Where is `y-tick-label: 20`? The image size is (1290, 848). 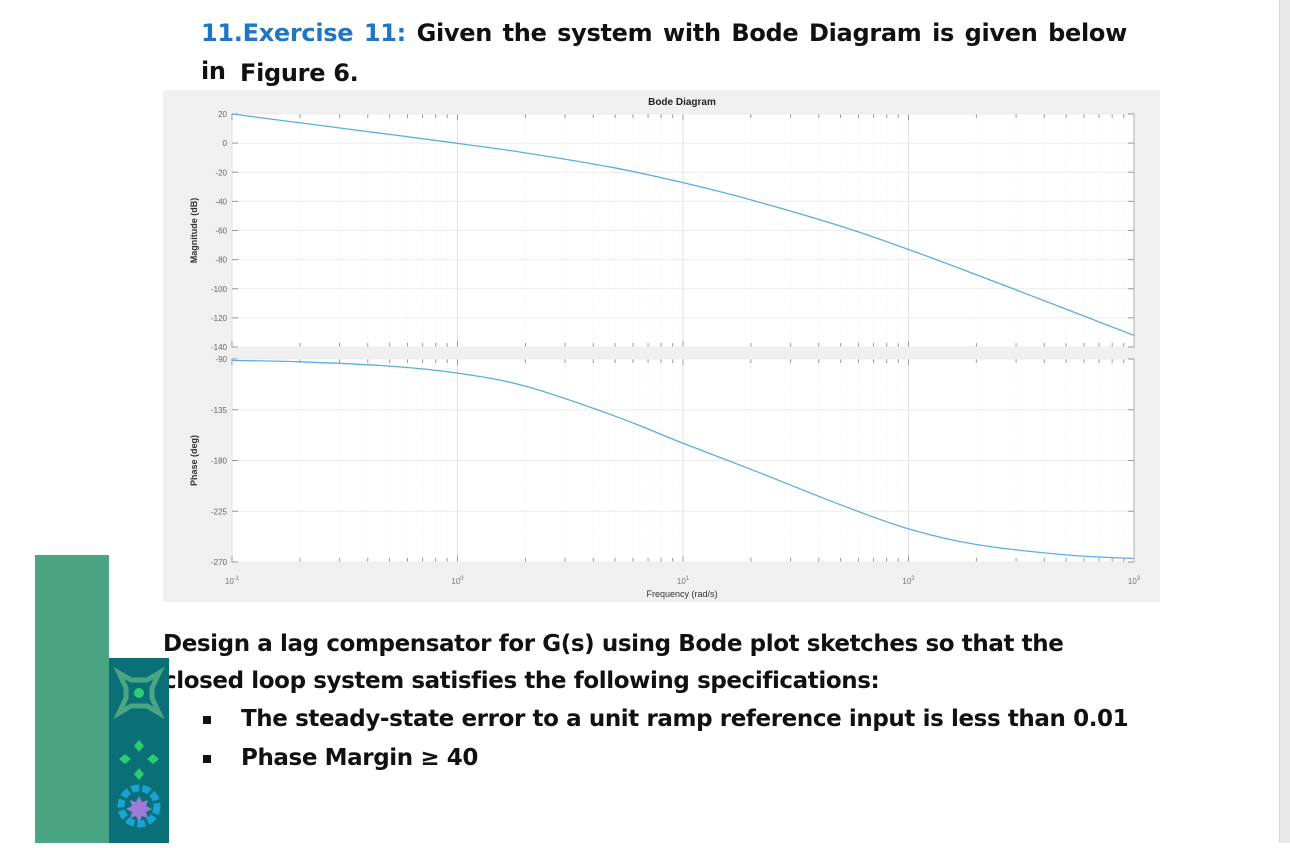
y-tick-label: 20 is located at coordinates (222, 114).